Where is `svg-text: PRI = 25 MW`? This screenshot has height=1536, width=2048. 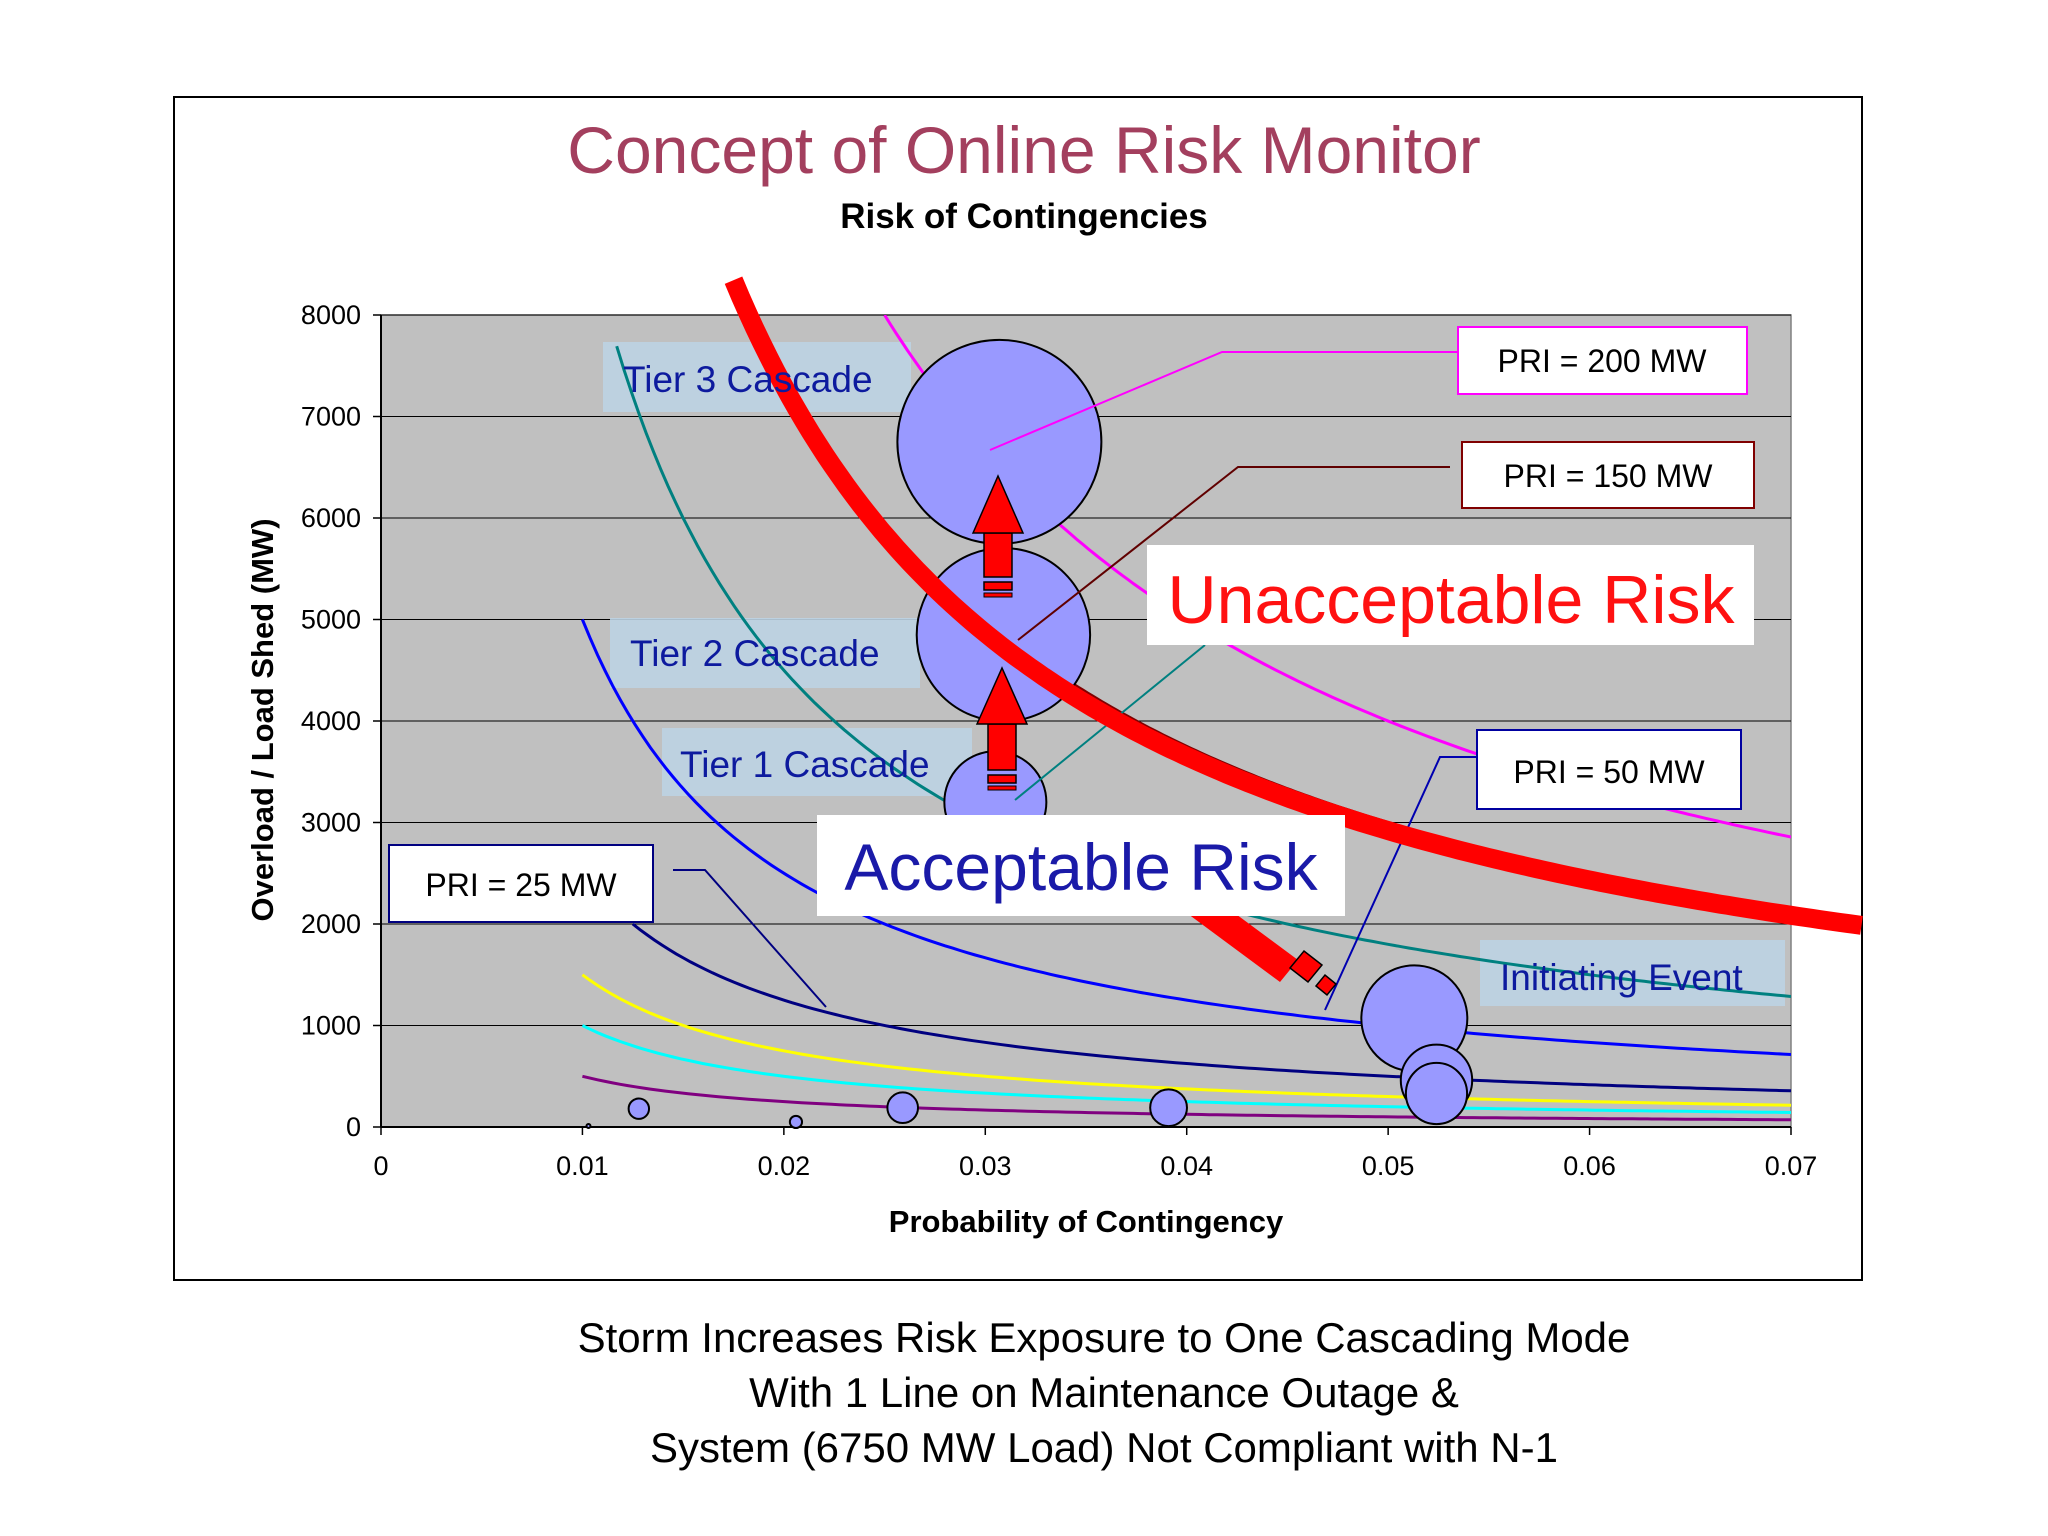
svg-text: PRI = 25 MW is located at coordinates (521, 885).